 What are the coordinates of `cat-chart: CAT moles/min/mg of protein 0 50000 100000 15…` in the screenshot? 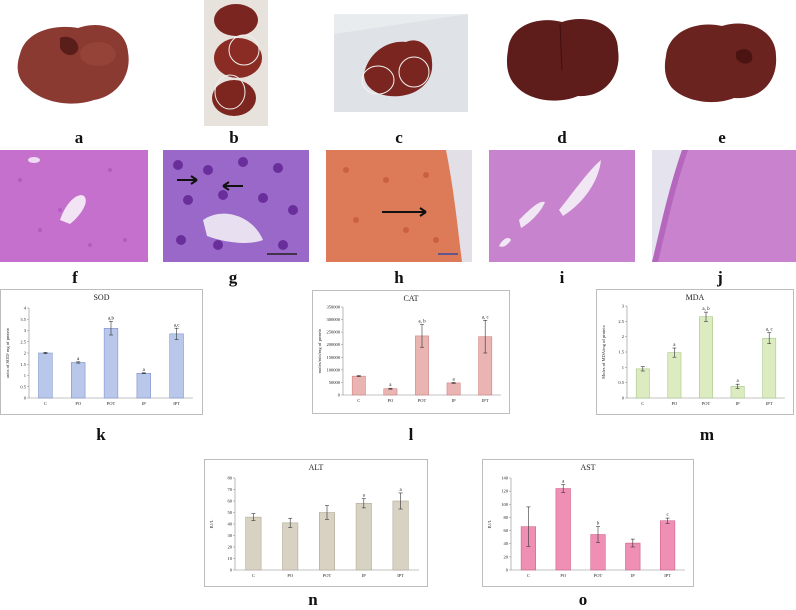 It's located at (411, 352).